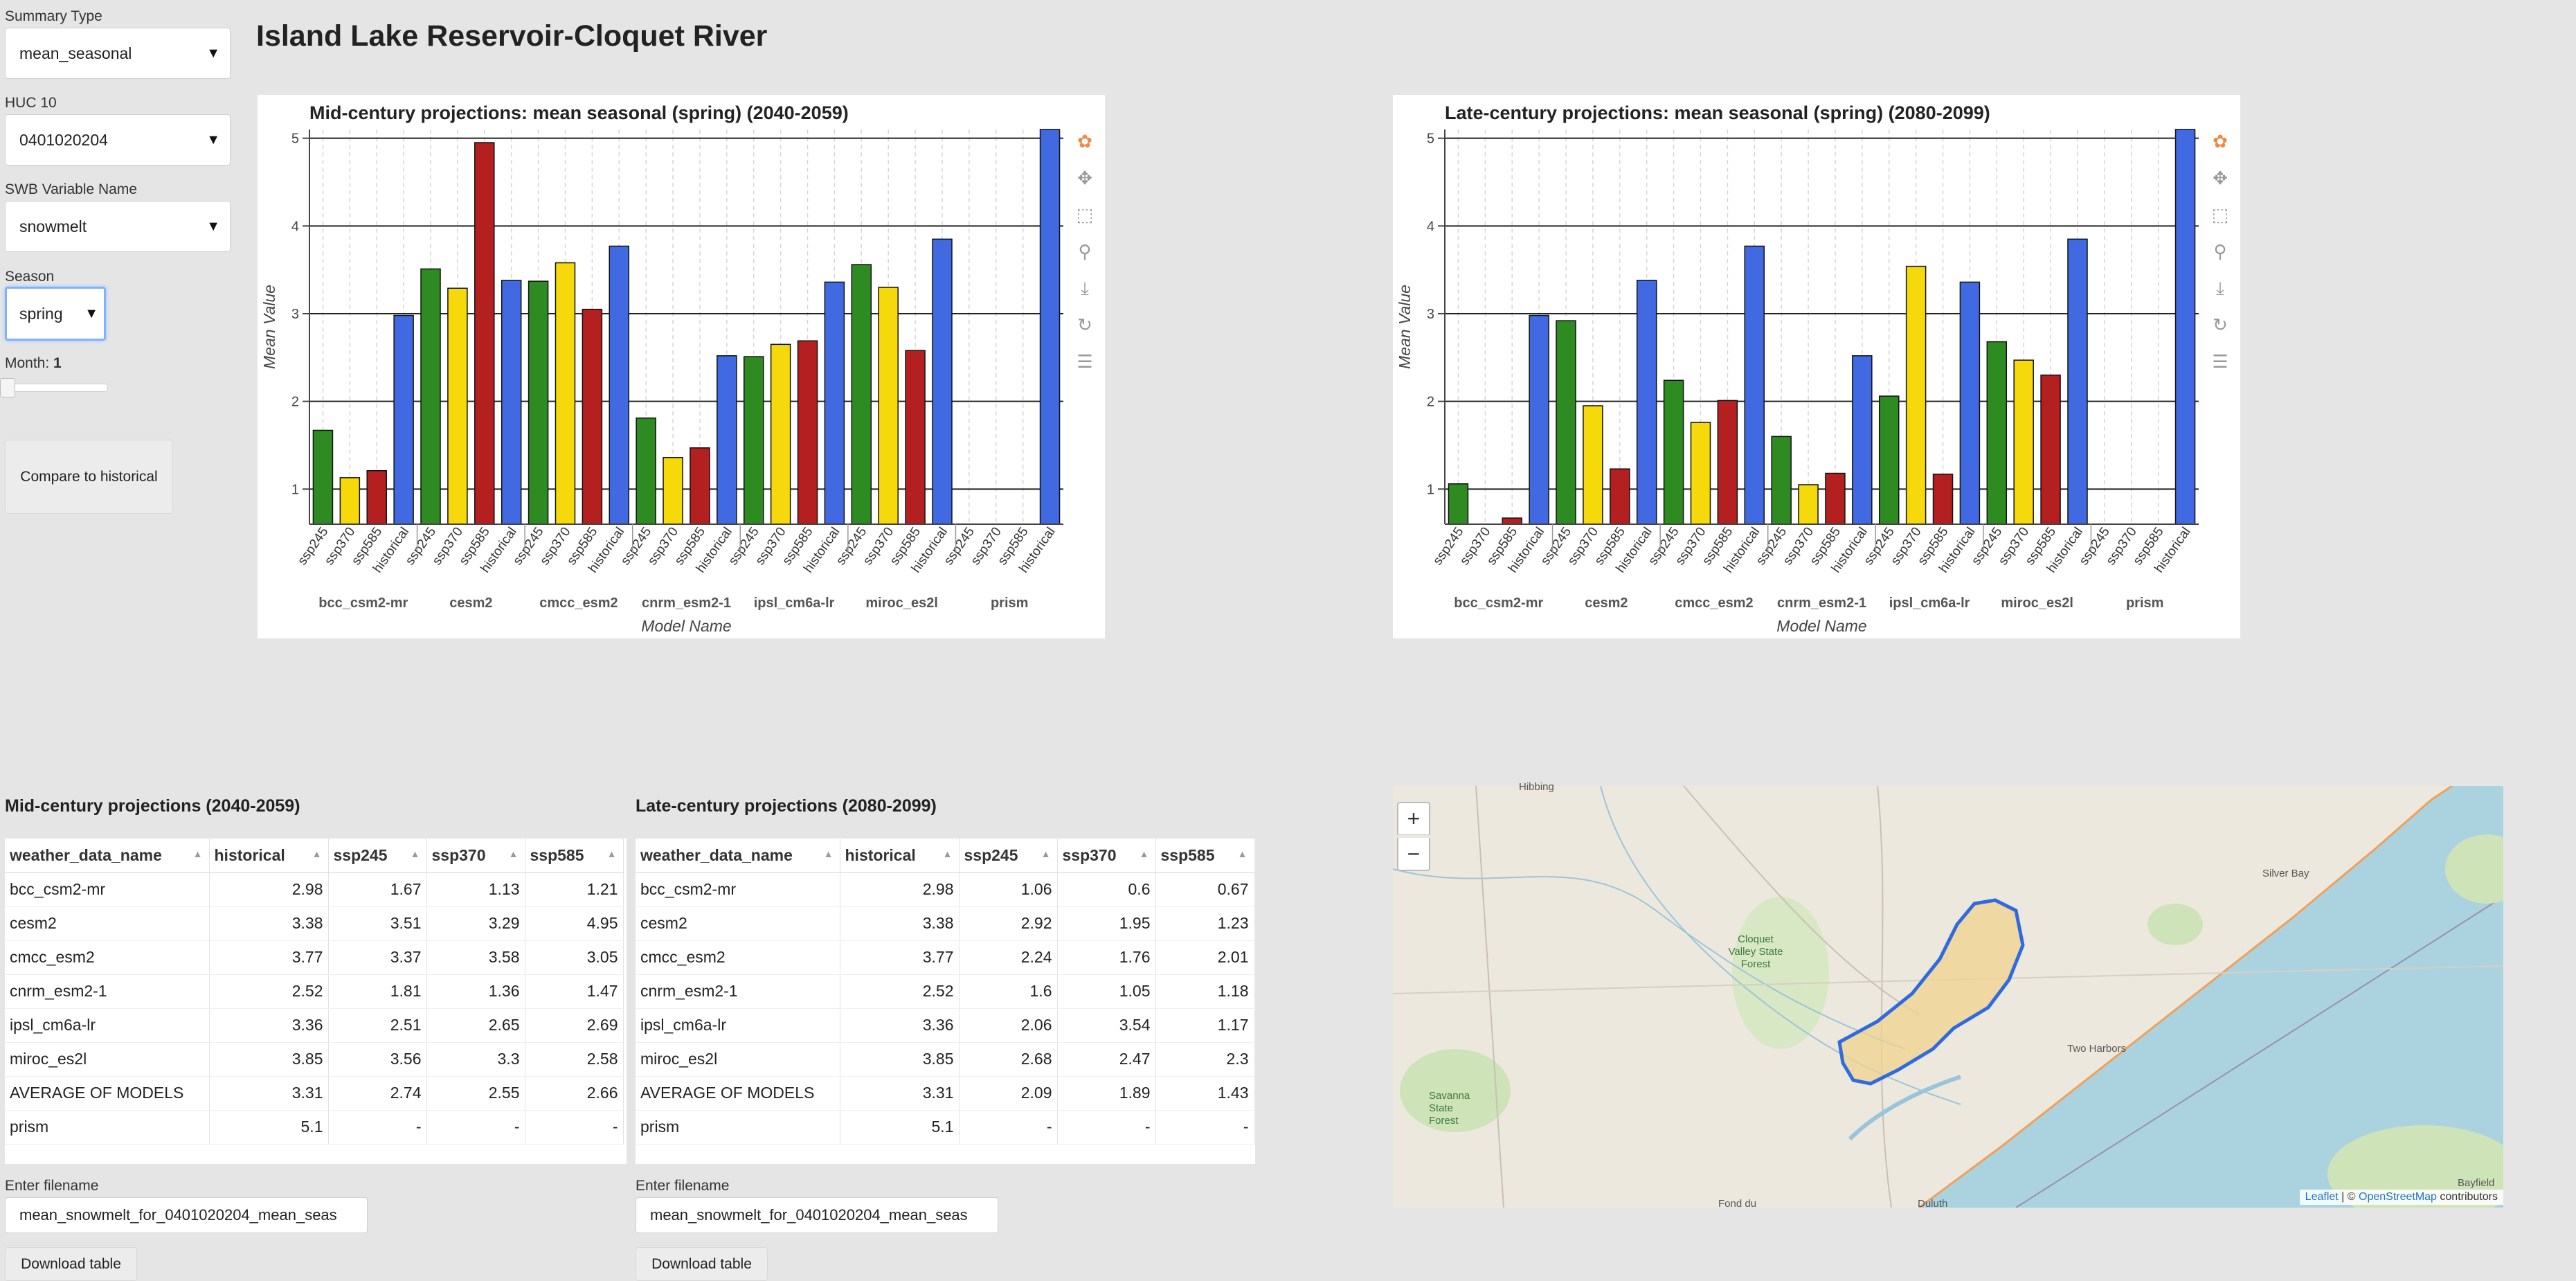 Image resolution: width=2576 pixels, height=1281 pixels. I want to click on late-download-button: Download table, so click(702, 1264).